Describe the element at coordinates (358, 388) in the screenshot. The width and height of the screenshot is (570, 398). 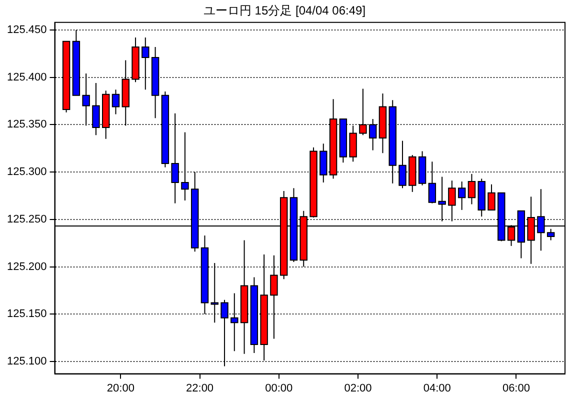
I see `x-tick-label: 02:00` at that location.